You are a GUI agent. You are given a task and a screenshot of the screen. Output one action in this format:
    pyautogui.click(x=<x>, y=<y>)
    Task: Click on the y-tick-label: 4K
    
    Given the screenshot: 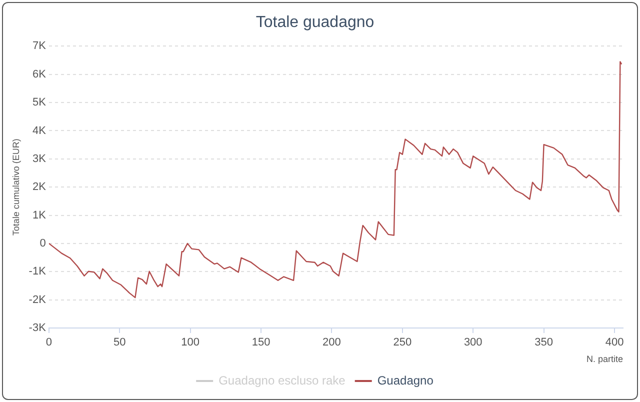 What is the action you would take?
    pyautogui.click(x=39, y=130)
    